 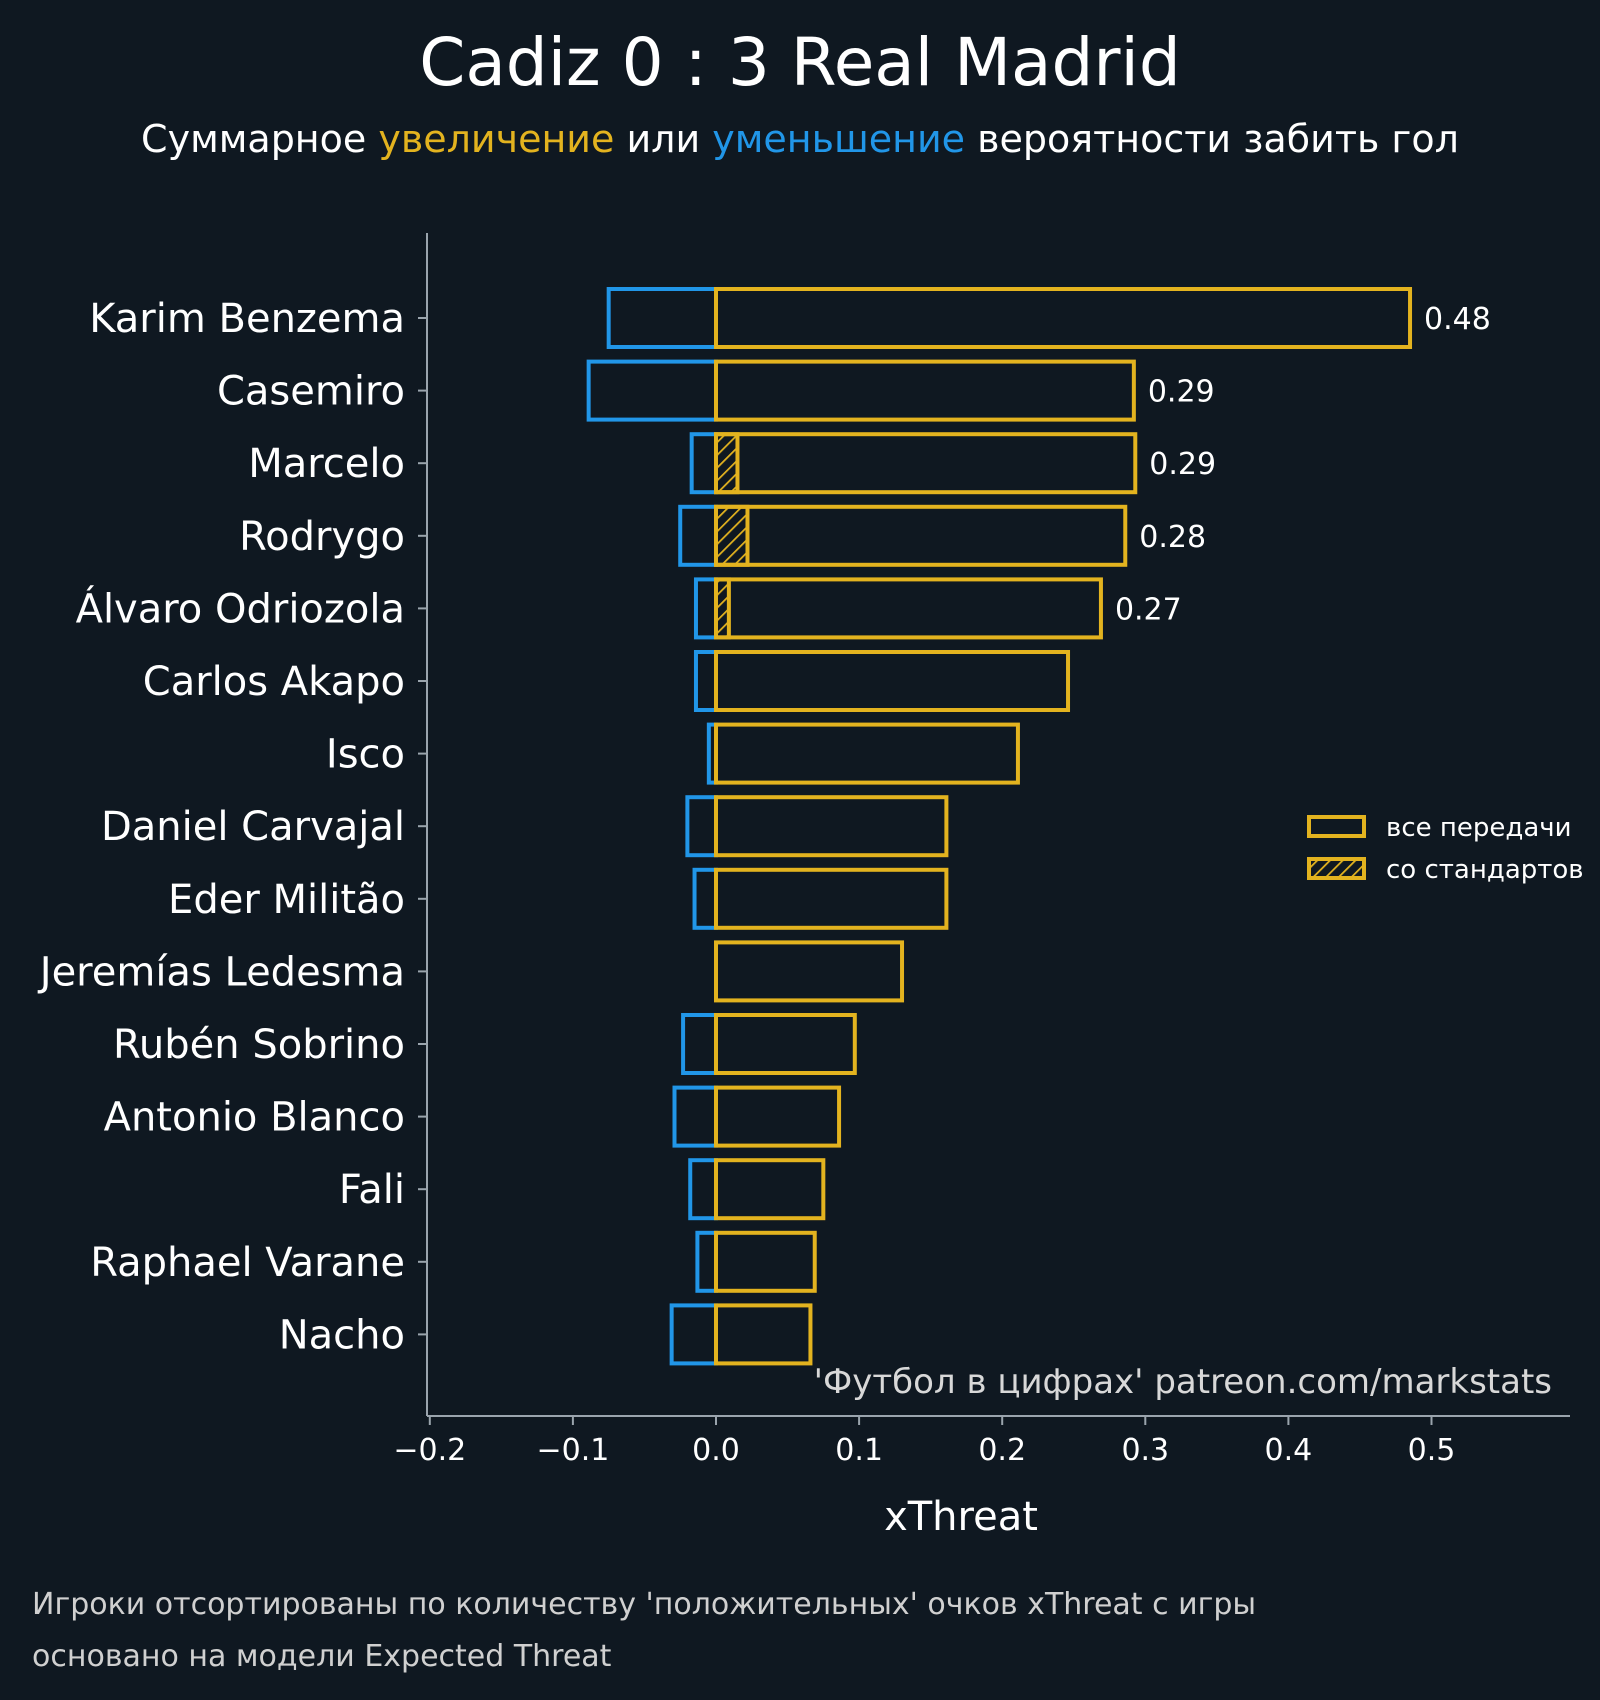 What do you see at coordinates (1212, 139) in the screenshot?
I see `subtitle-post: вероятности забить гол` at bounding box center [1212, 139].